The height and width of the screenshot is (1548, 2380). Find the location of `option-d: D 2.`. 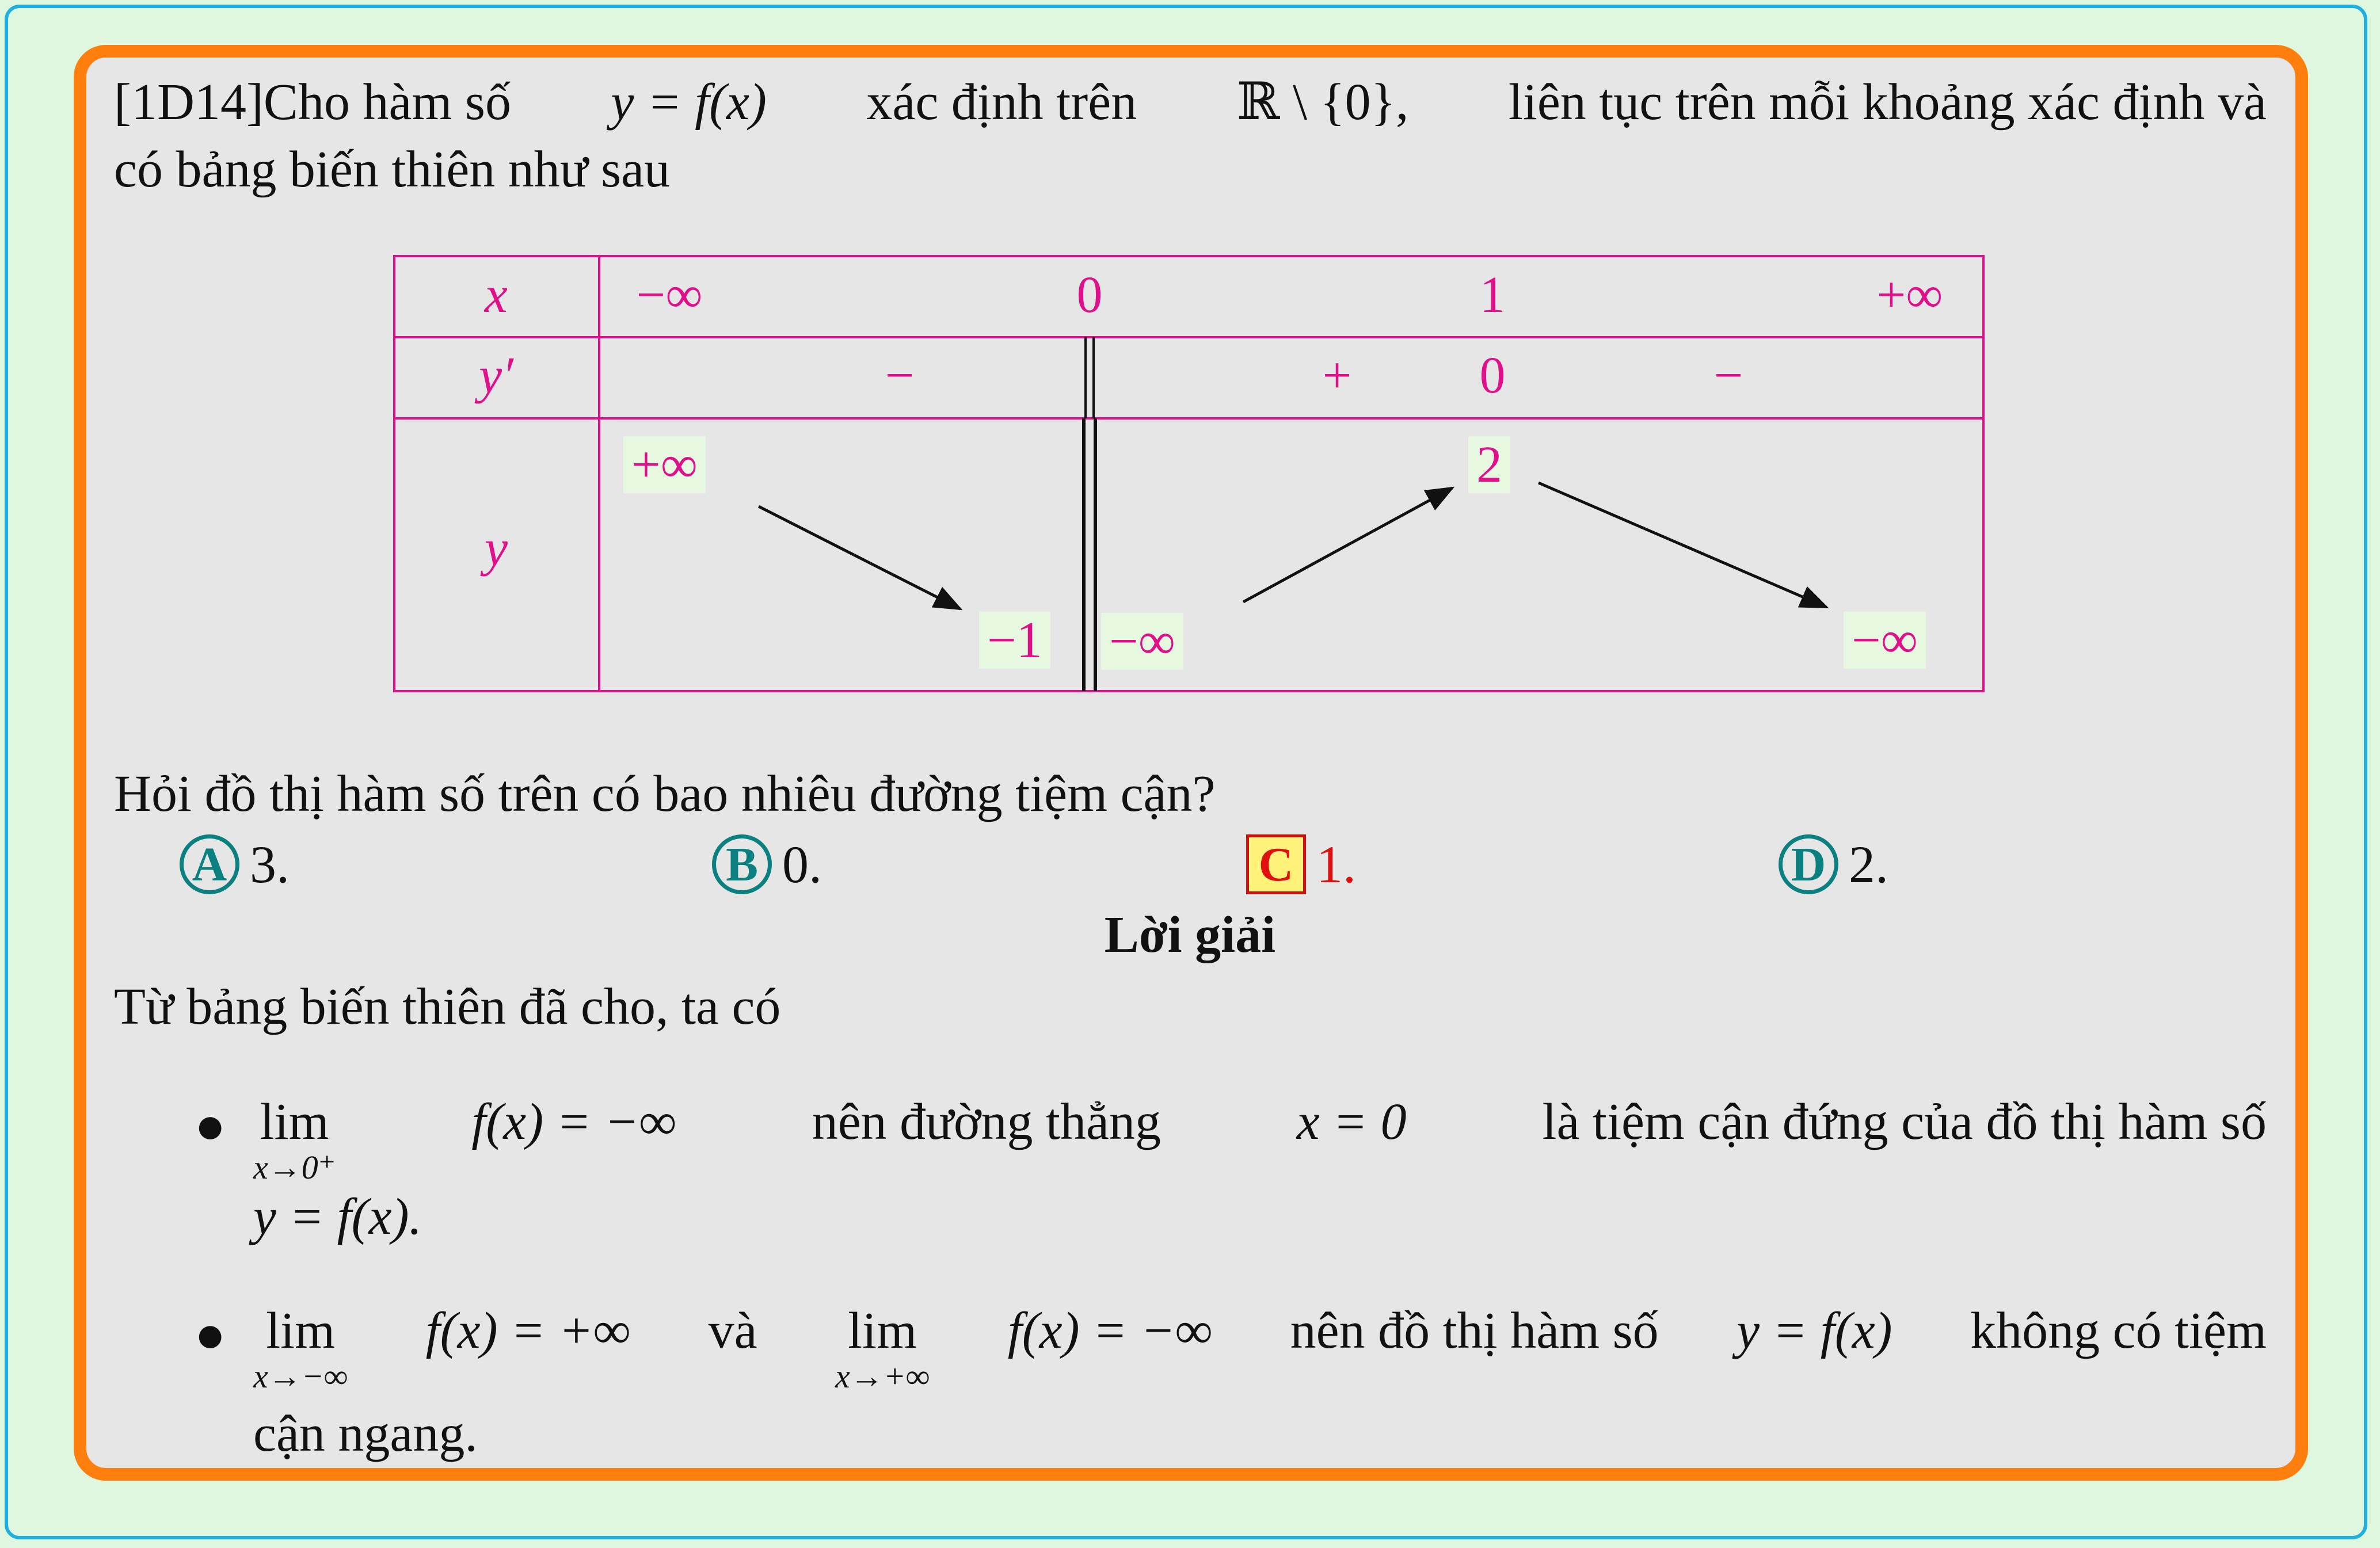

option-d: D 2. is located at coordinates (1834, 864).